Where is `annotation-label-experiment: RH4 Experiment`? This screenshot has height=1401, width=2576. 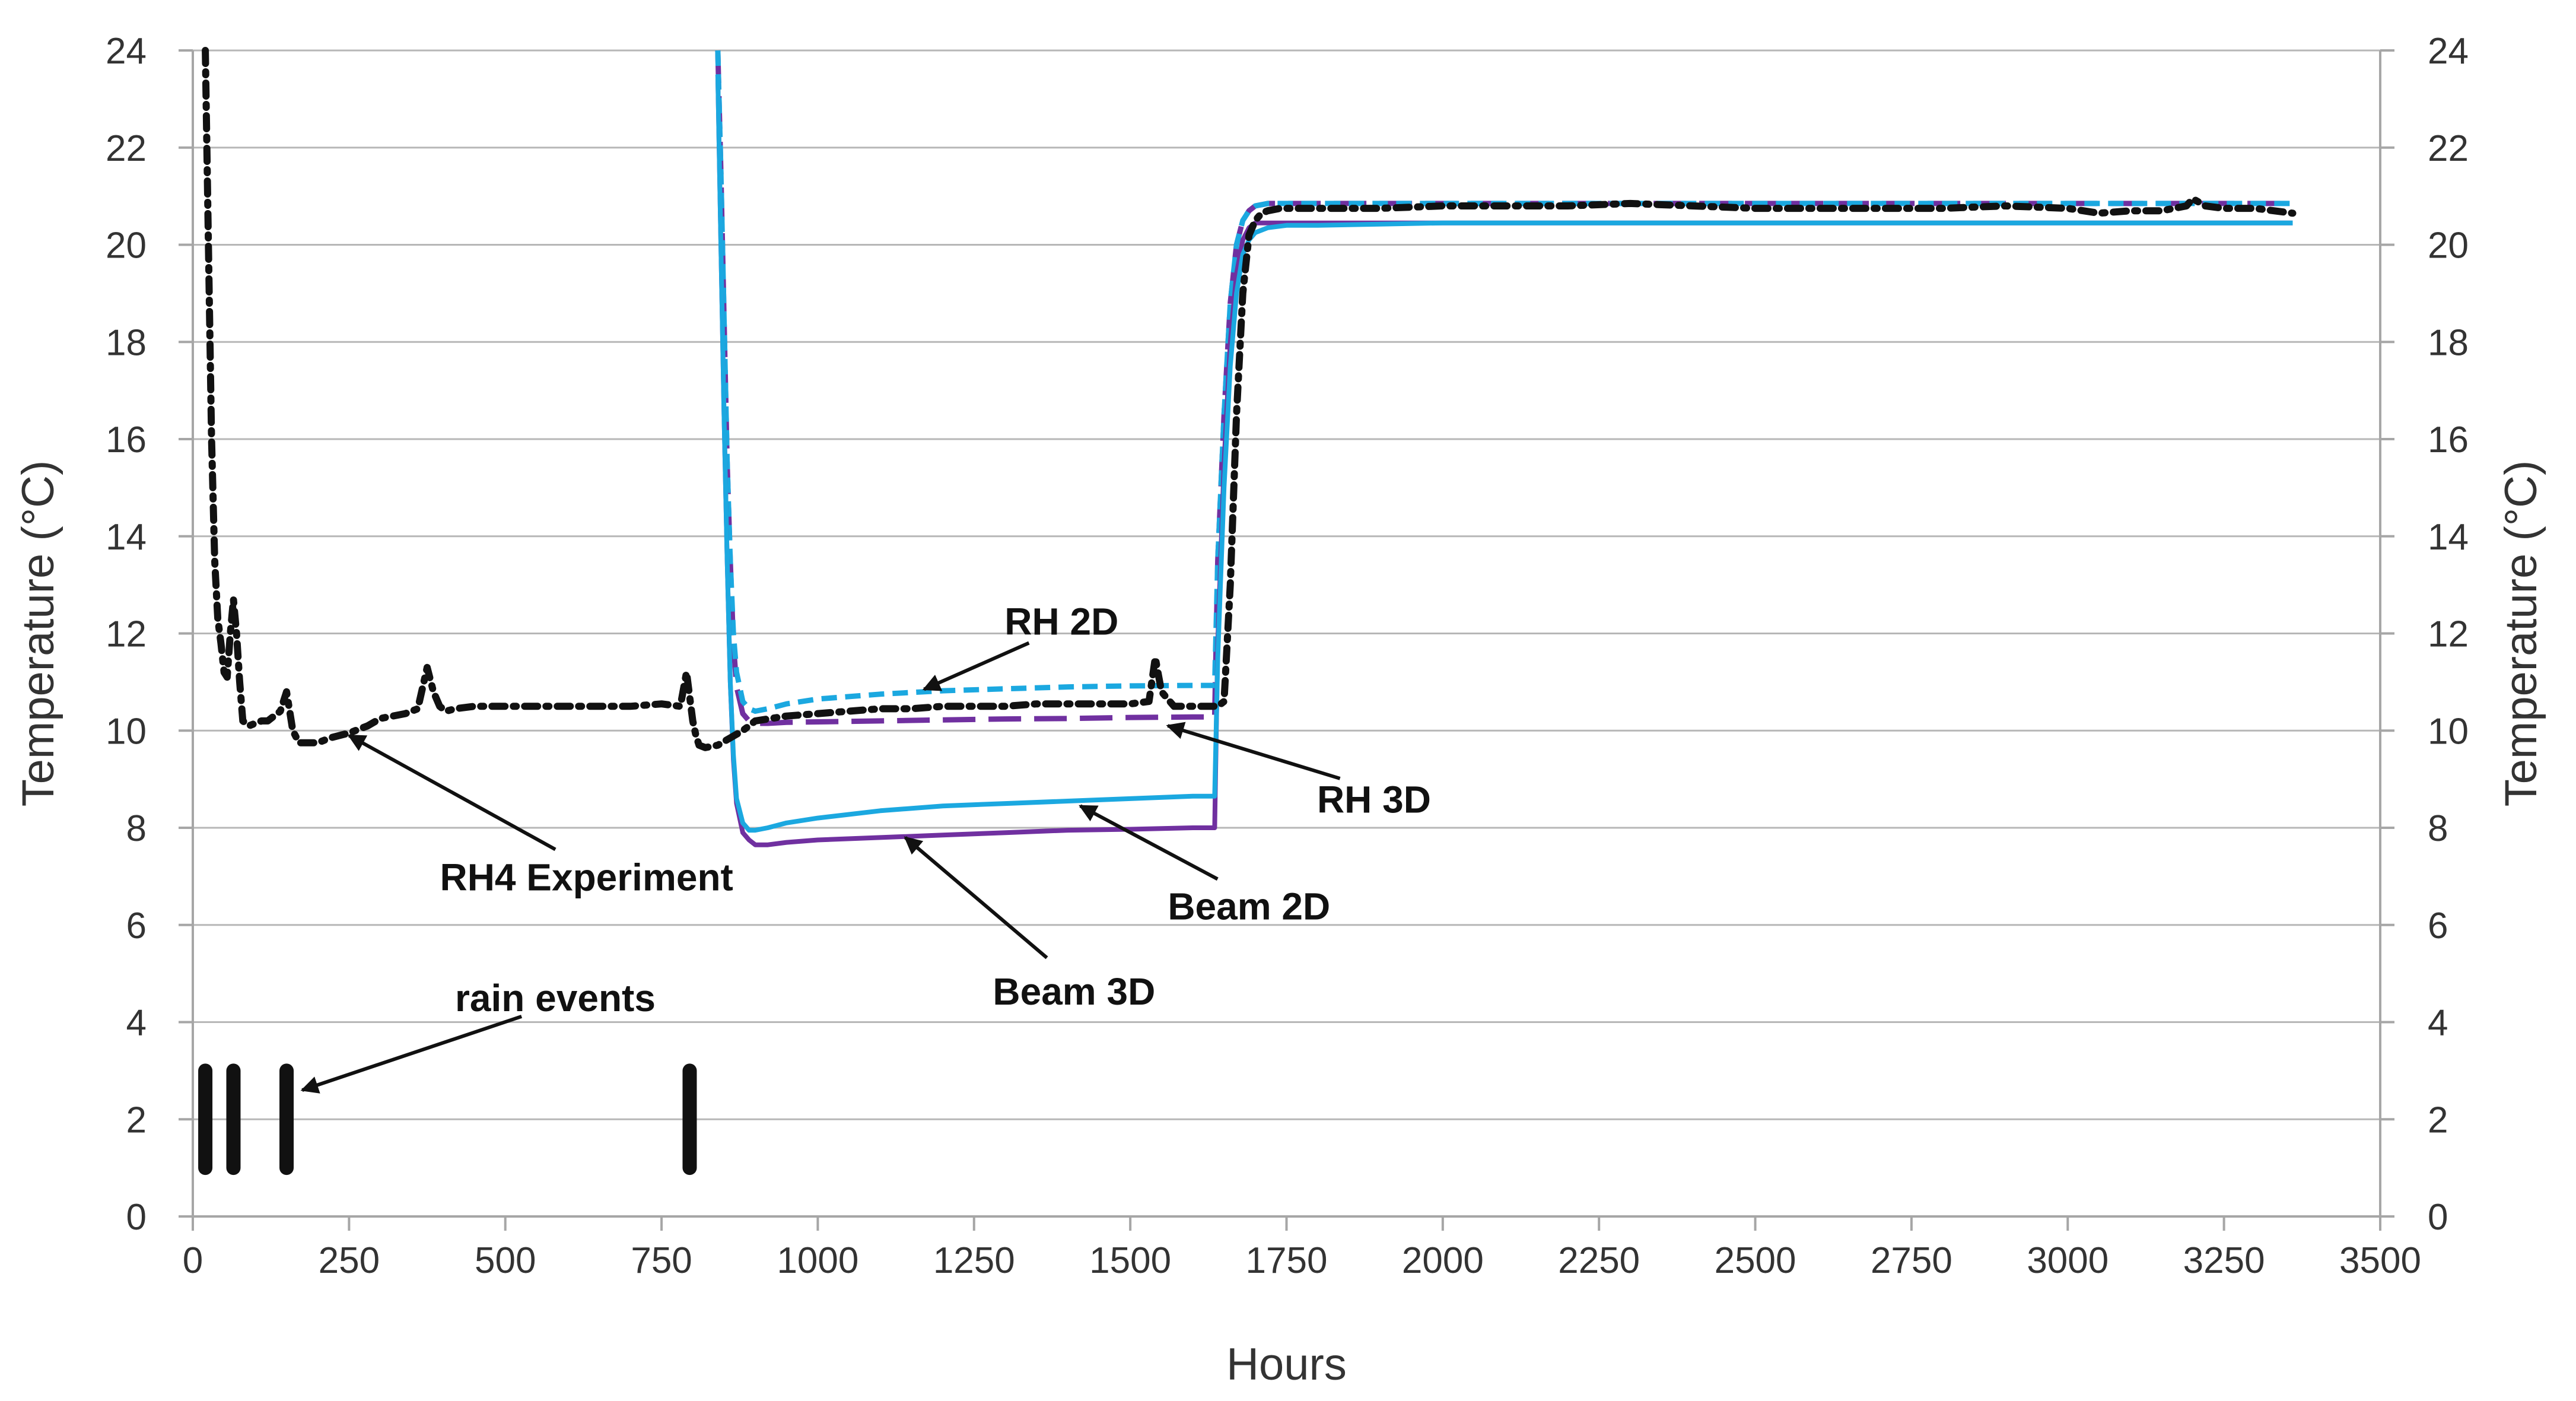 annotation-label-experiment: RH4 Experiment is located at coordinates (586, 877).